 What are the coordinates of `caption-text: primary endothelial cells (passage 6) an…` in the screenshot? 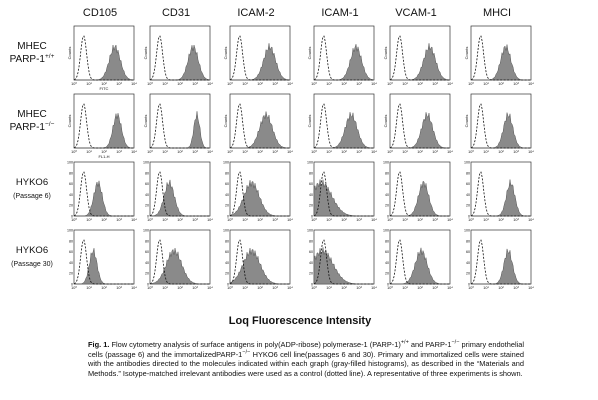 It's located at (306, 349).